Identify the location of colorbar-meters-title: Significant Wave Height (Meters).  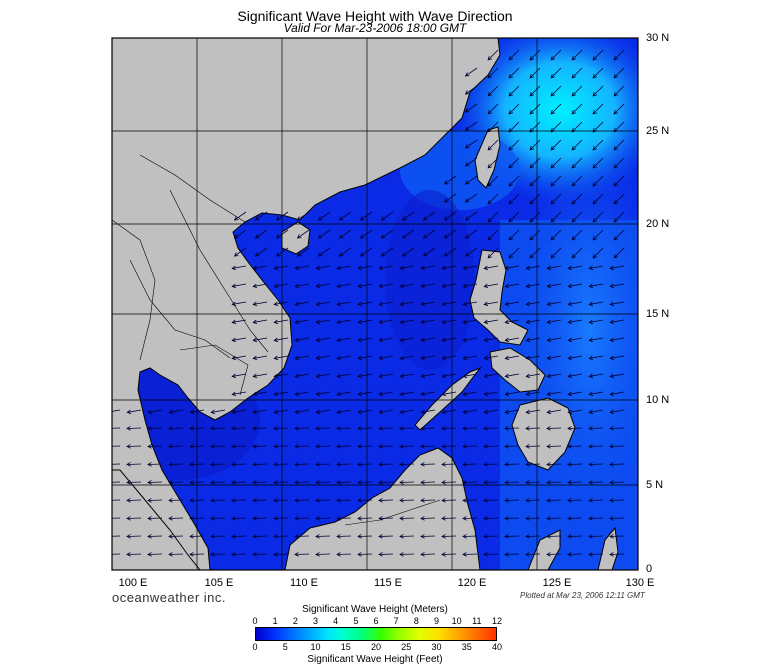
(375, 609).